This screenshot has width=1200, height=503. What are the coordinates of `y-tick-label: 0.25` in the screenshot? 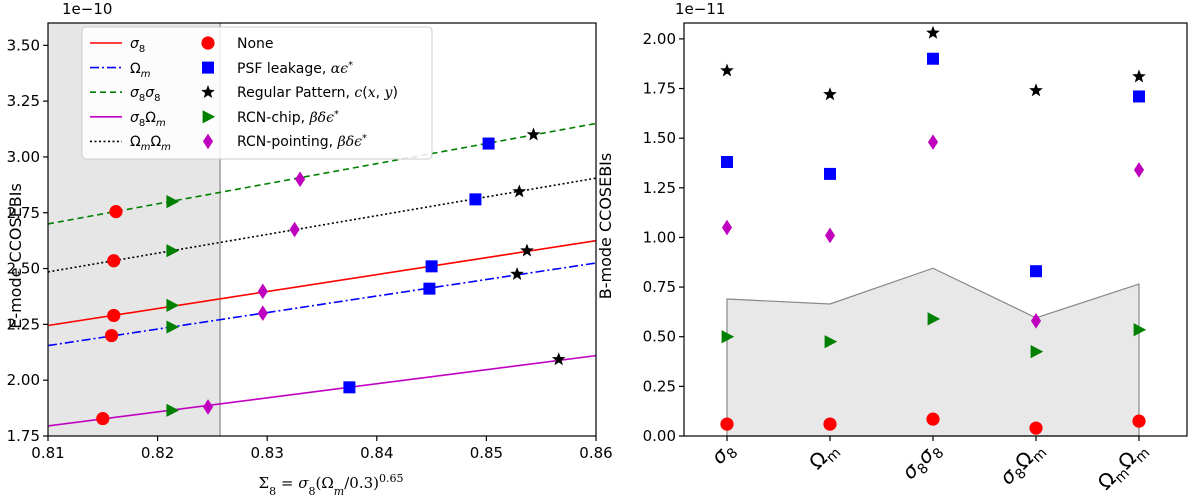 It's located at (659, 386).